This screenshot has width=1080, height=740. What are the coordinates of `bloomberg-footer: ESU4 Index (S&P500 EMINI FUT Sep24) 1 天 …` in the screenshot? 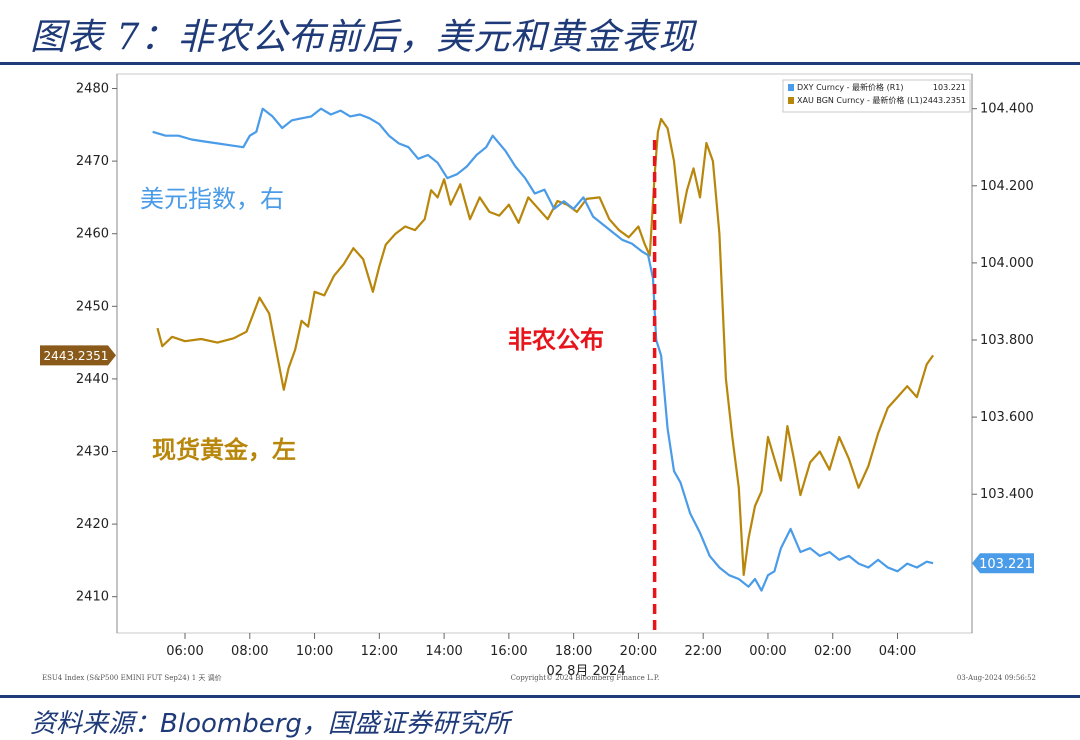 It's located at (539, 677).